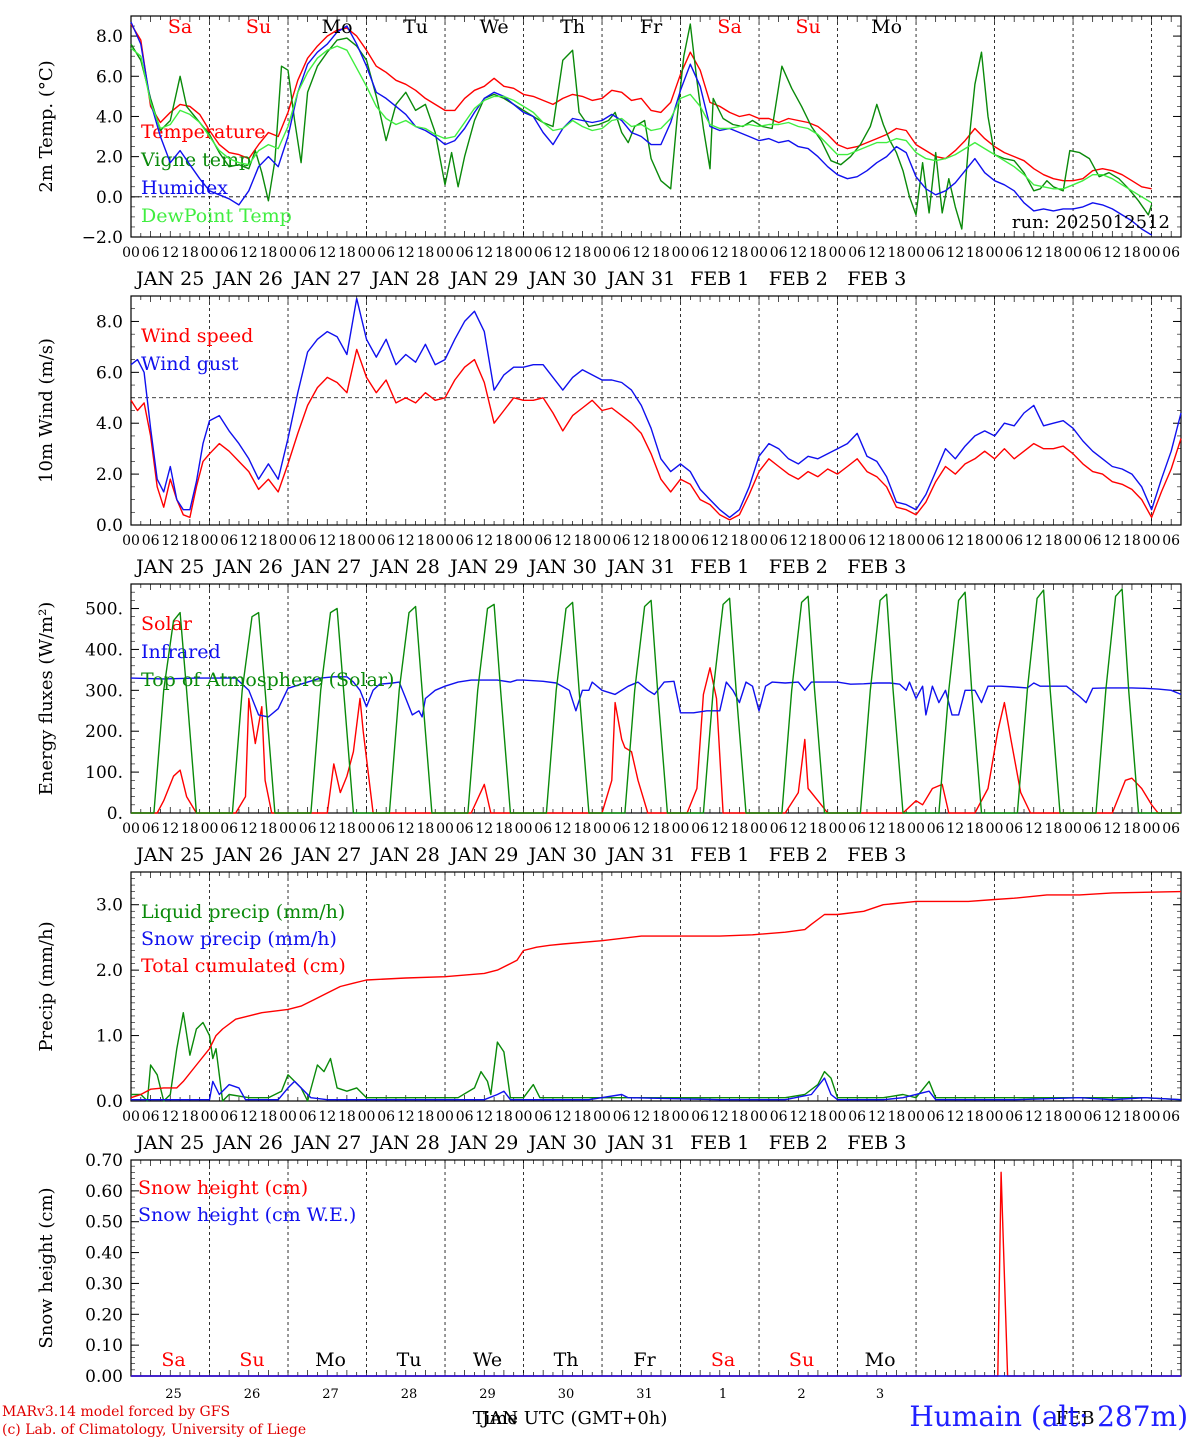  What do you see at coordinates (337, 27) in the screenshot?
I see `weekday-label: Mo` at bounding box center [337, 27].